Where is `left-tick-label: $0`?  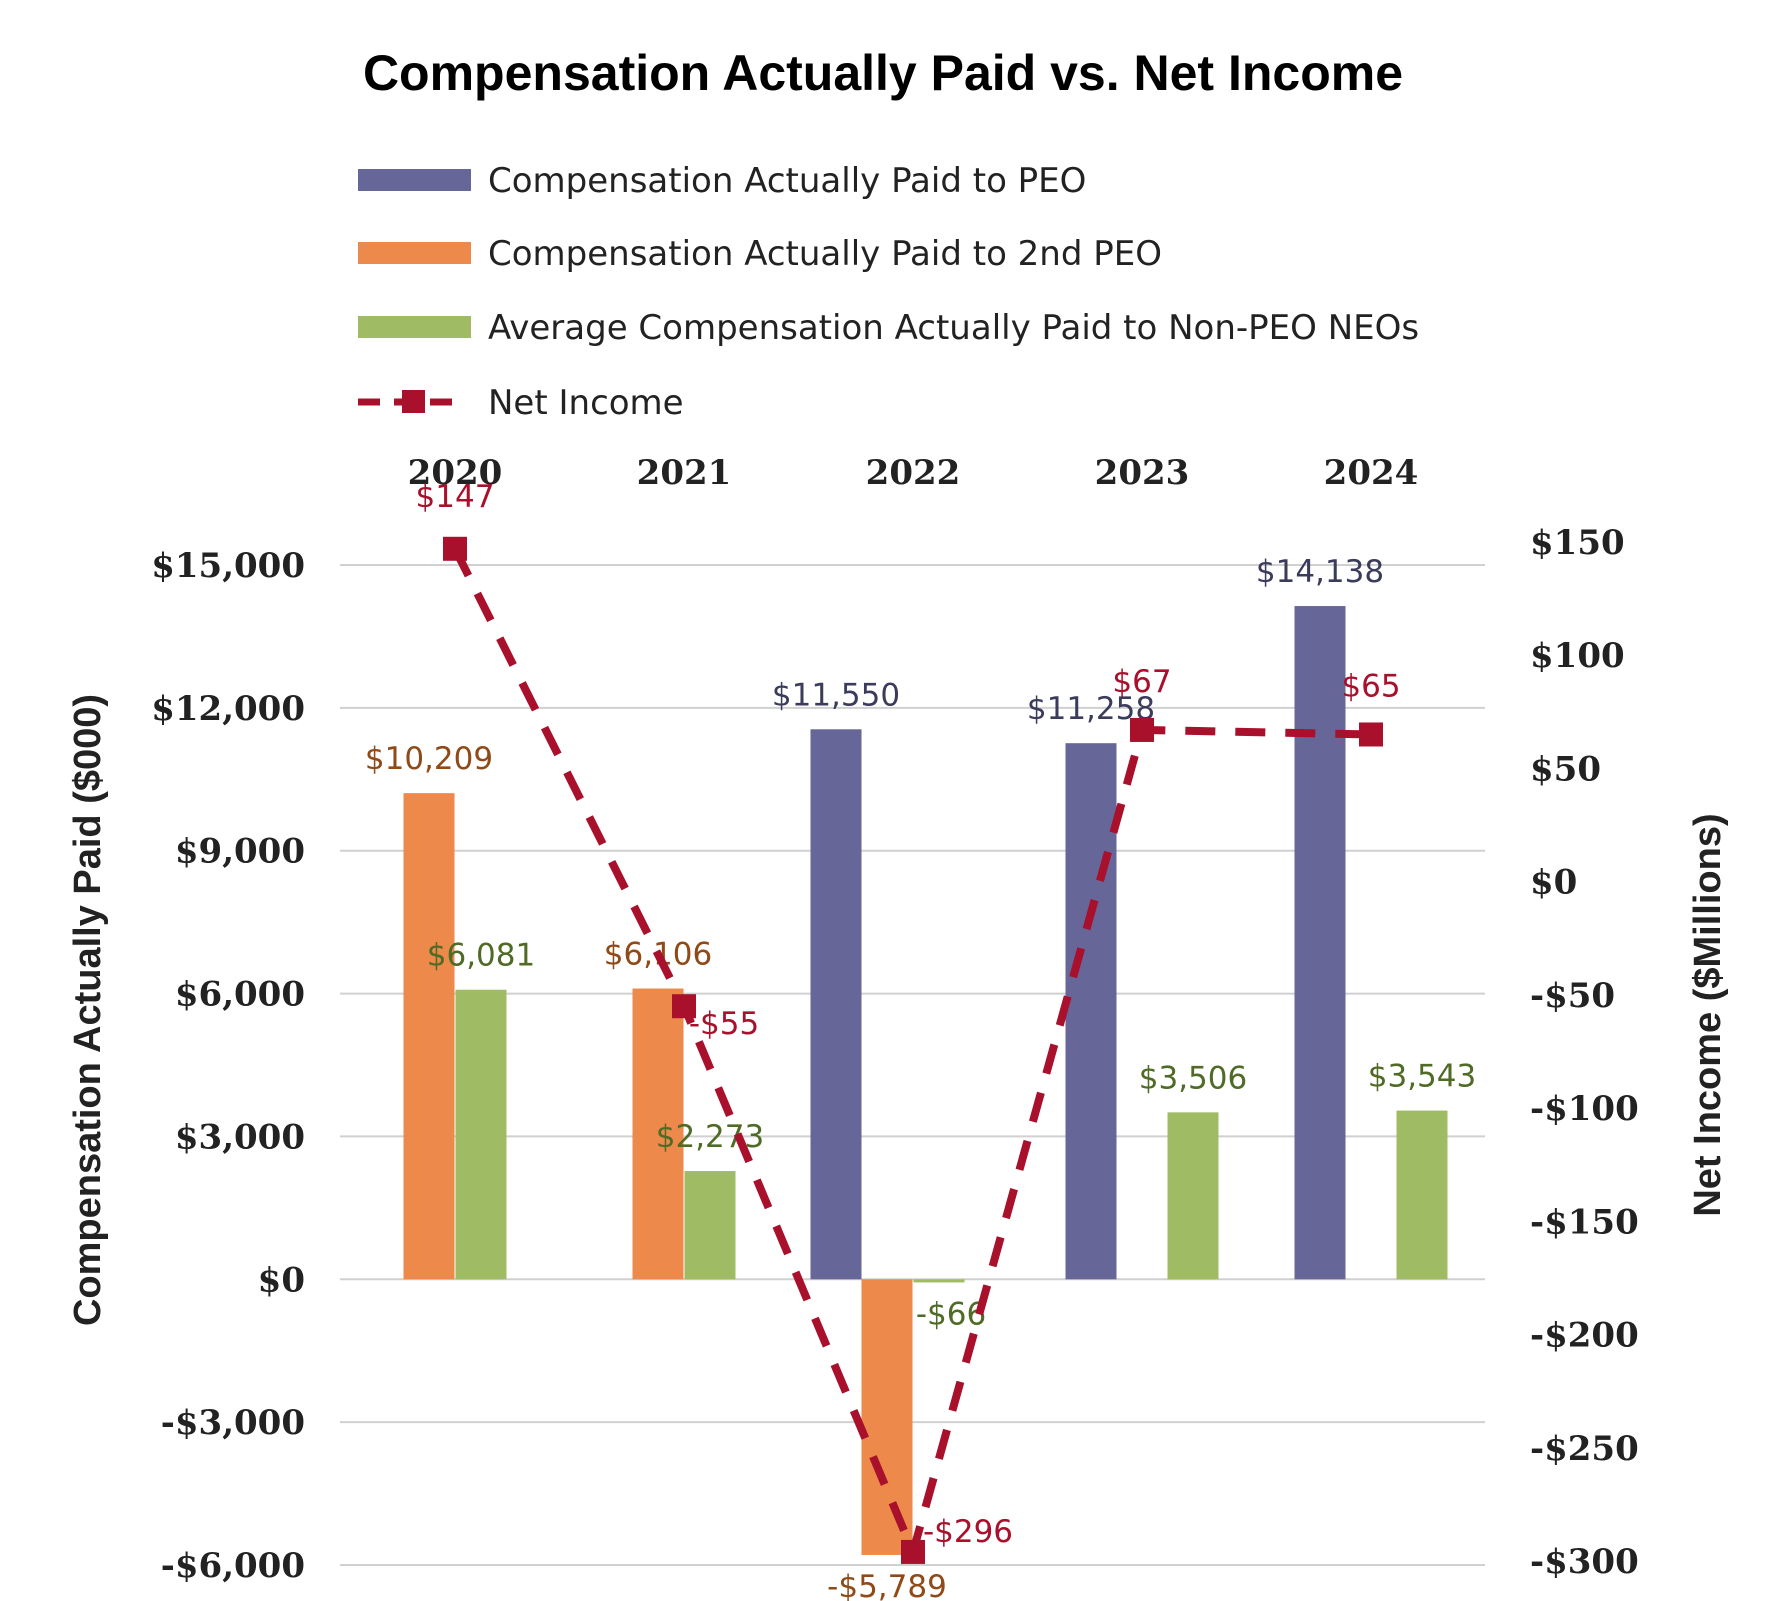
left-tick-label: $0 is located at coordinates (281, 1280).